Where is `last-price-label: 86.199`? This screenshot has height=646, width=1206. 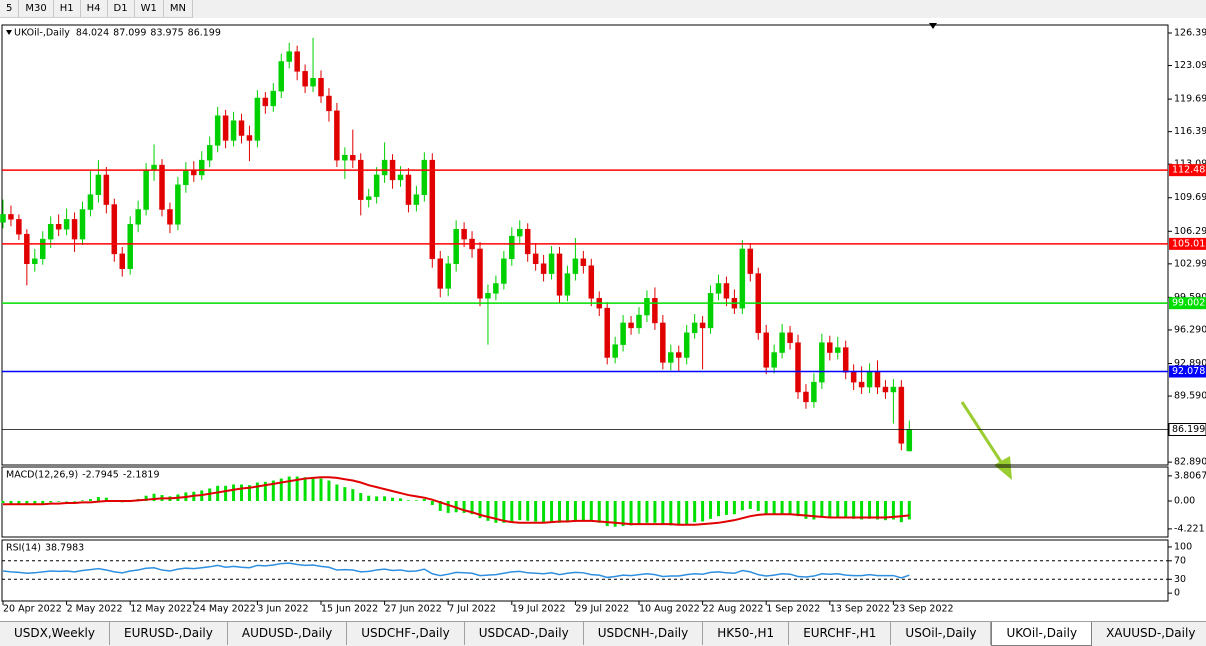
last-price-label: 86.199 is located at coordinates (1188, 429).